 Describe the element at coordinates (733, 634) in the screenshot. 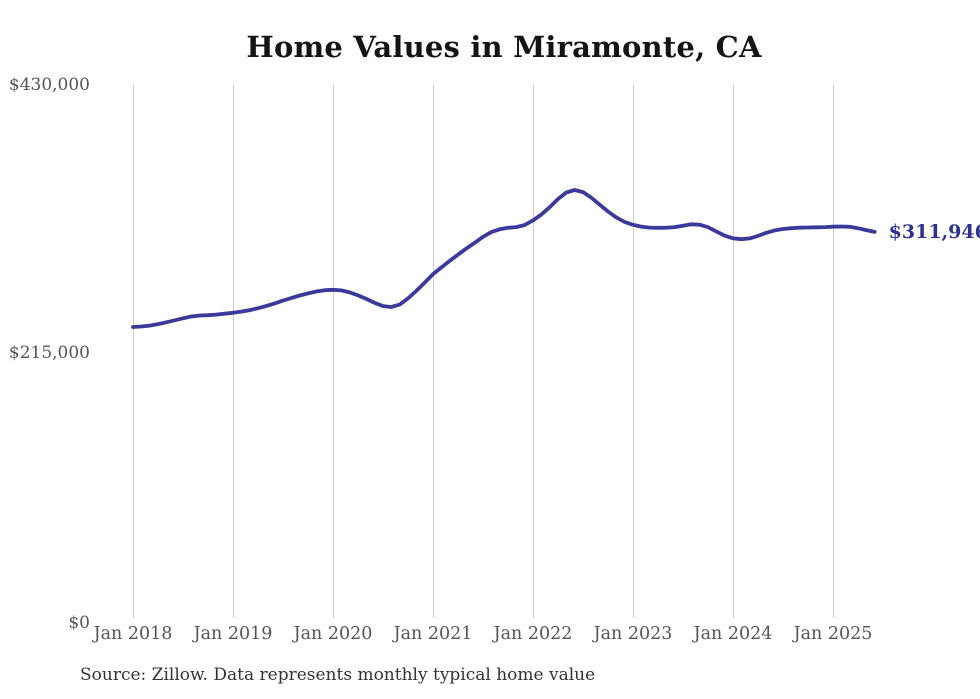

I see `x-tick-jan-2024: Jan 2024` at that location.